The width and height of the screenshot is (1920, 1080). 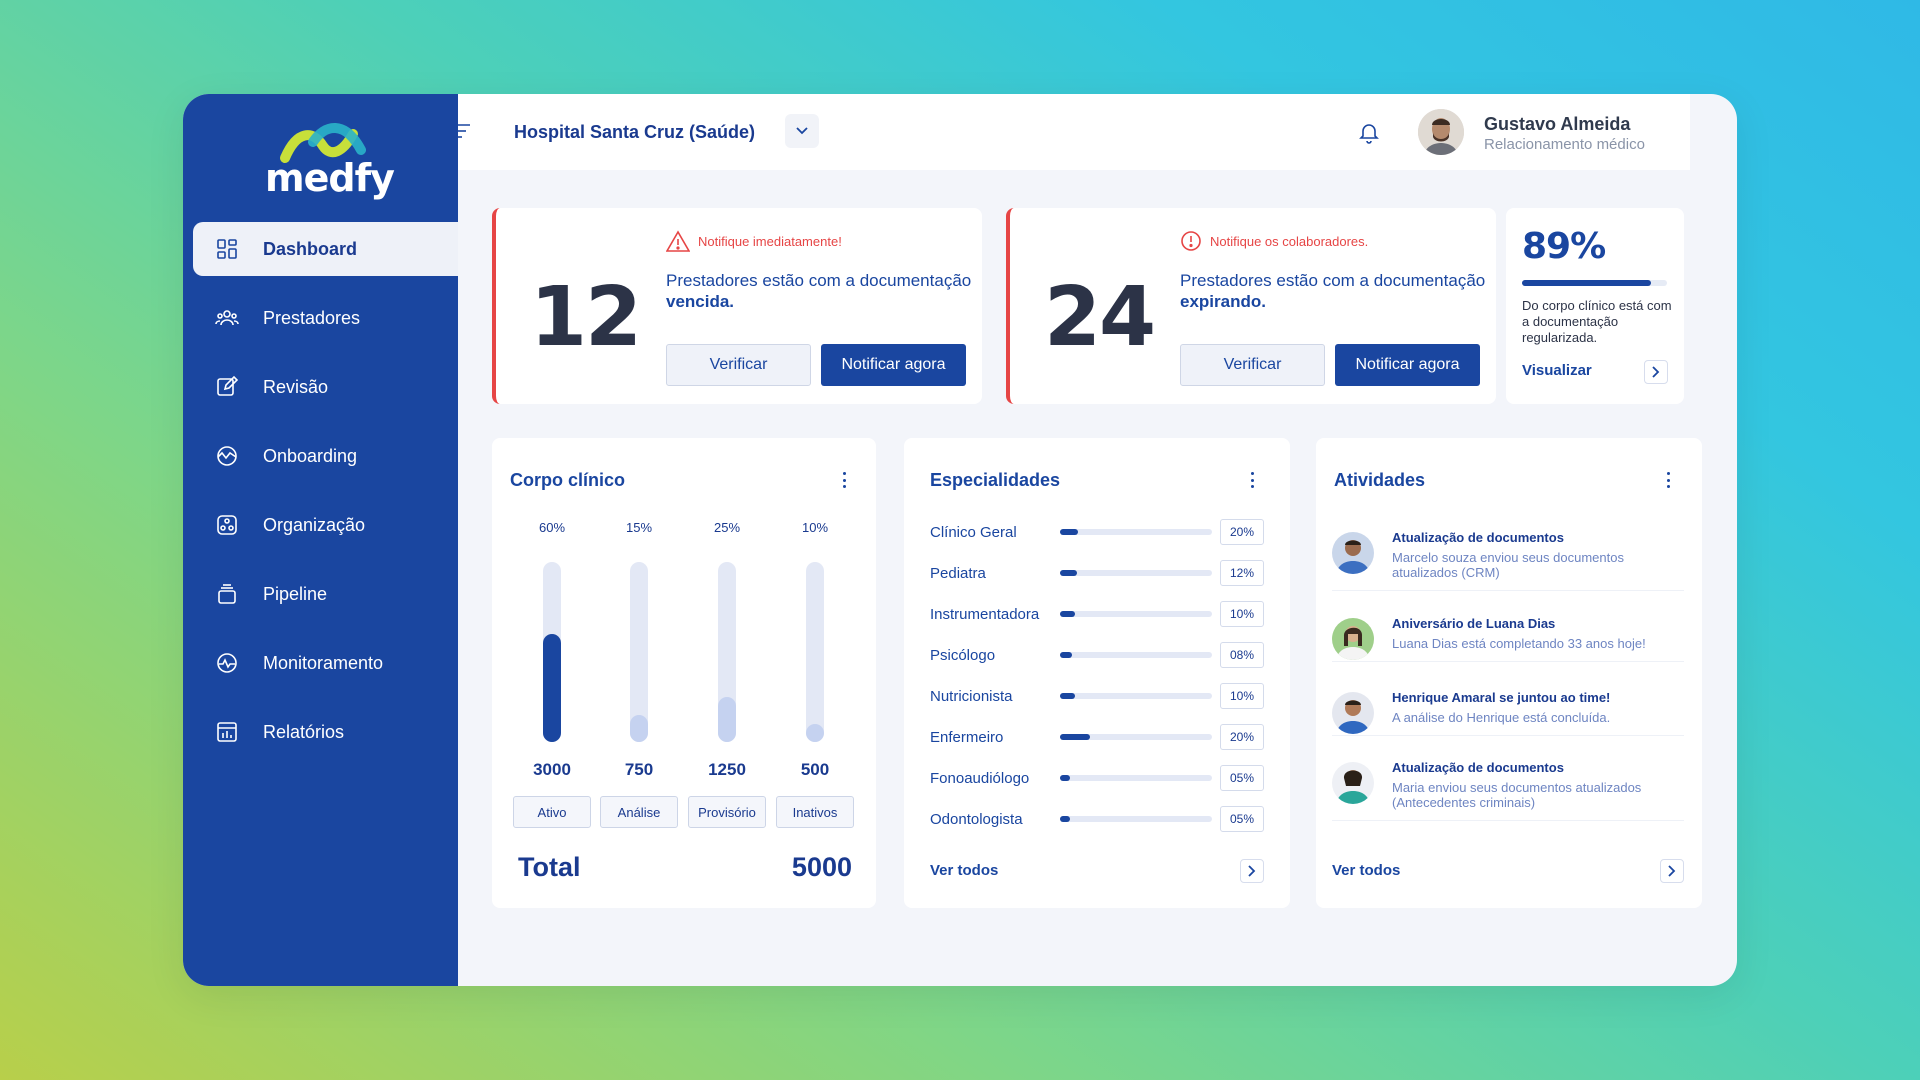 I want to click on column-percent: 10%, so click(x=815, y=527).